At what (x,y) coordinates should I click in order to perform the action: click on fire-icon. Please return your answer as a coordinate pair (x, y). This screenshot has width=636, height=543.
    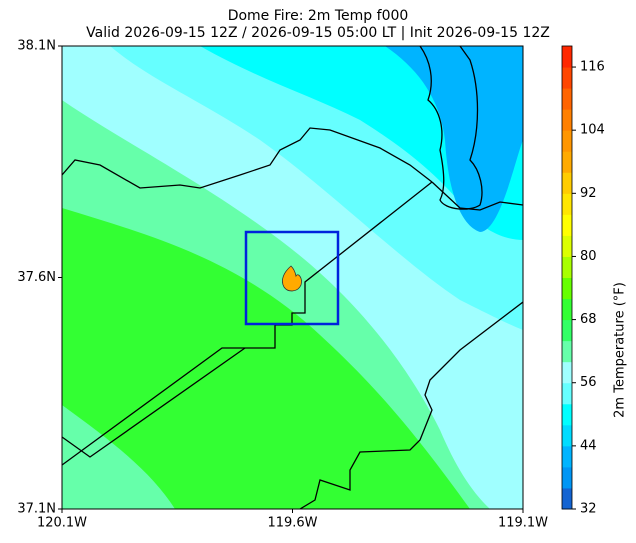
    Looking at the image, I should click on (292, 278).